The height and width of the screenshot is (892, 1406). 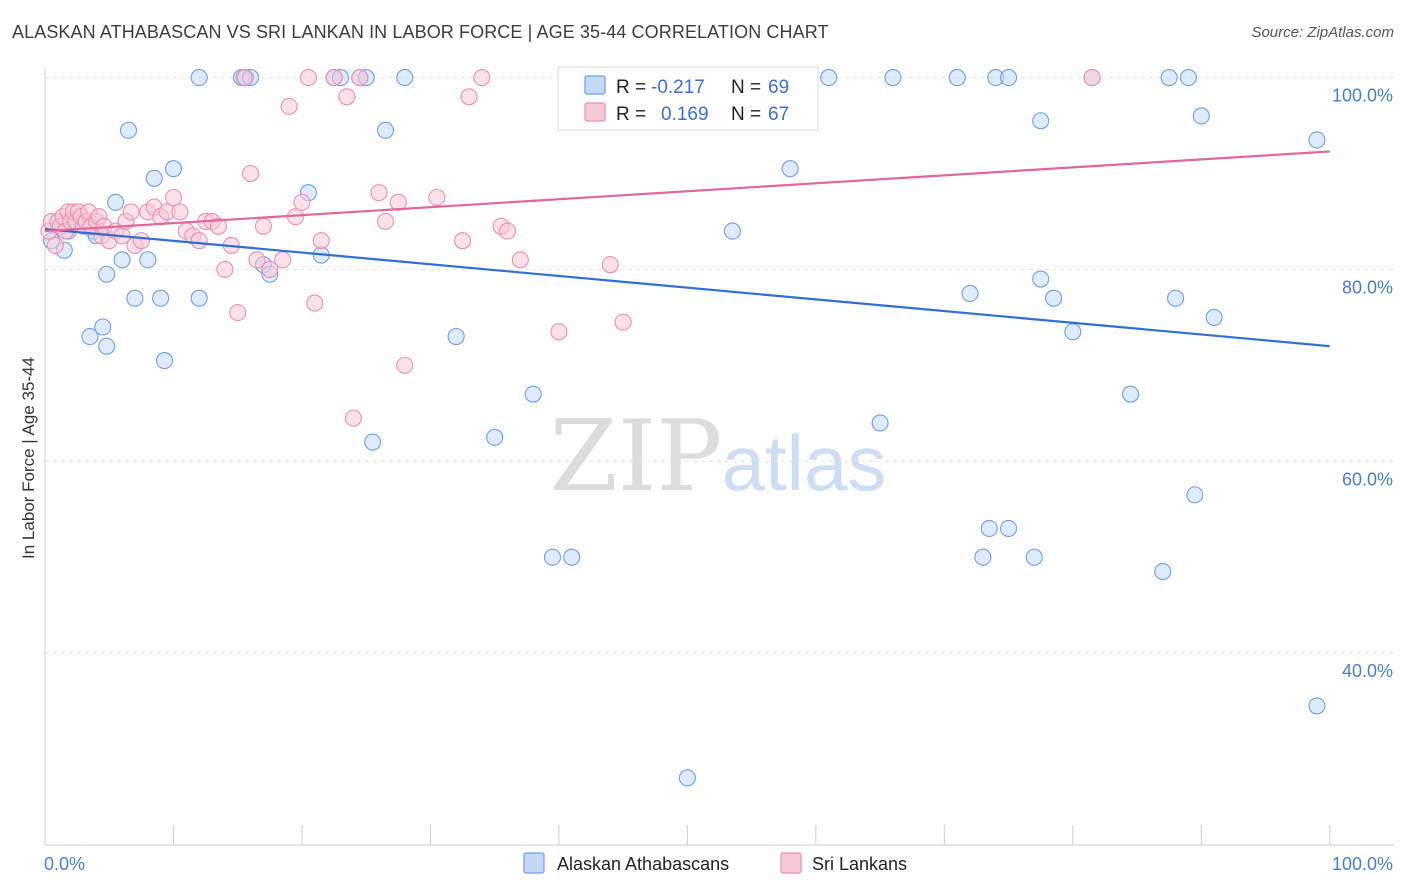 I want to click on watermark-zip: ZIP, so click(x=636, y=457).